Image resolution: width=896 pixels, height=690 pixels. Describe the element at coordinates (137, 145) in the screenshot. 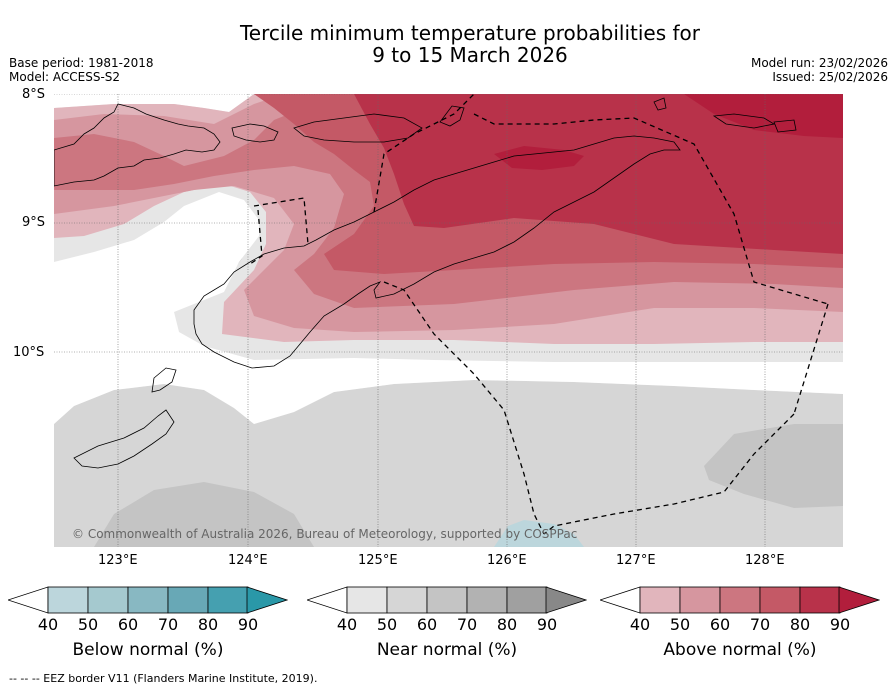

I see `flores-coastline` at that location.